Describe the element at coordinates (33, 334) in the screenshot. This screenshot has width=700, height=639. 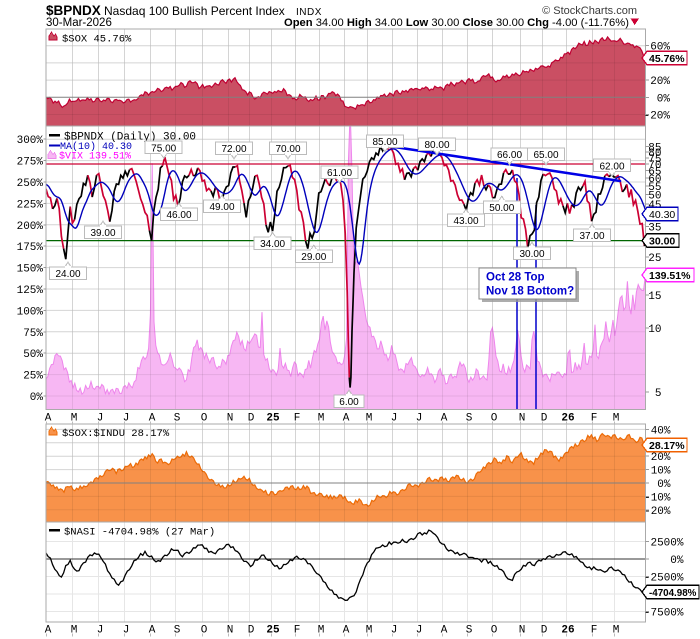
I see `svg-text: 75%` at that location.